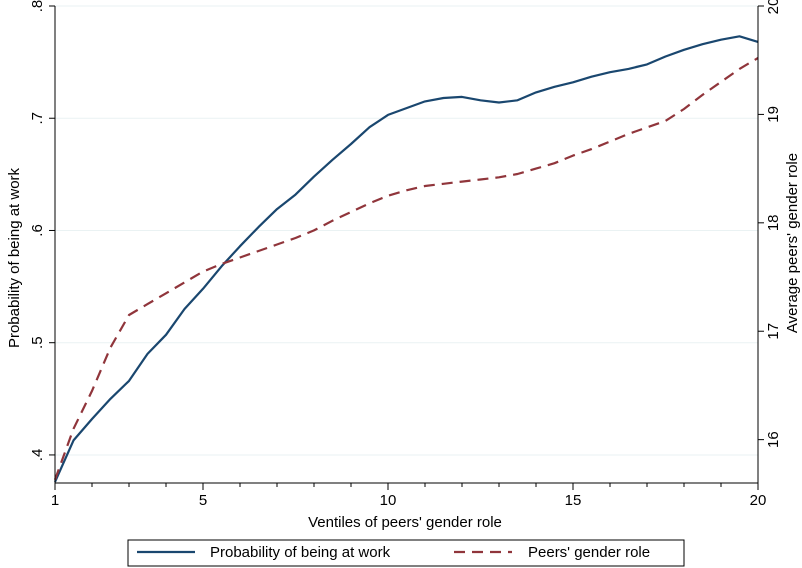  I want to click on legend-box, so click(406, 553).